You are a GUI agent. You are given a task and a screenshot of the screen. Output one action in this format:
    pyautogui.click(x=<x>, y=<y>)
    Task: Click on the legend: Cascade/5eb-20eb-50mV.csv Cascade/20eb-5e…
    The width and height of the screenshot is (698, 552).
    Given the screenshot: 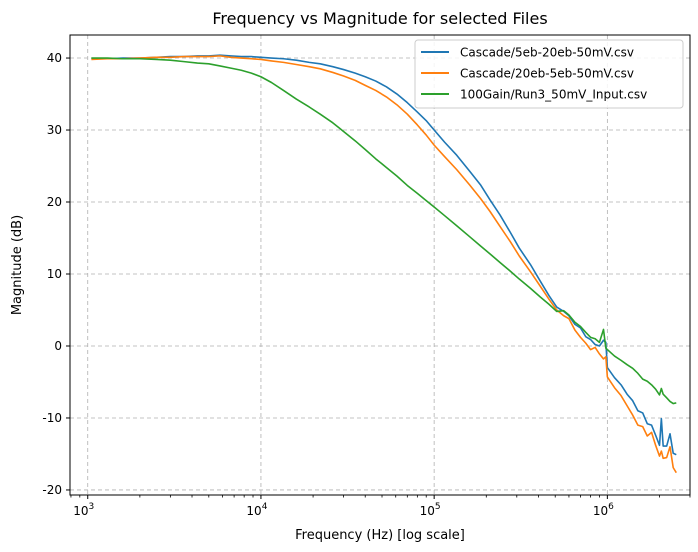 What is the action you would take?
    pyautogui.click(x=549, y=74)
    